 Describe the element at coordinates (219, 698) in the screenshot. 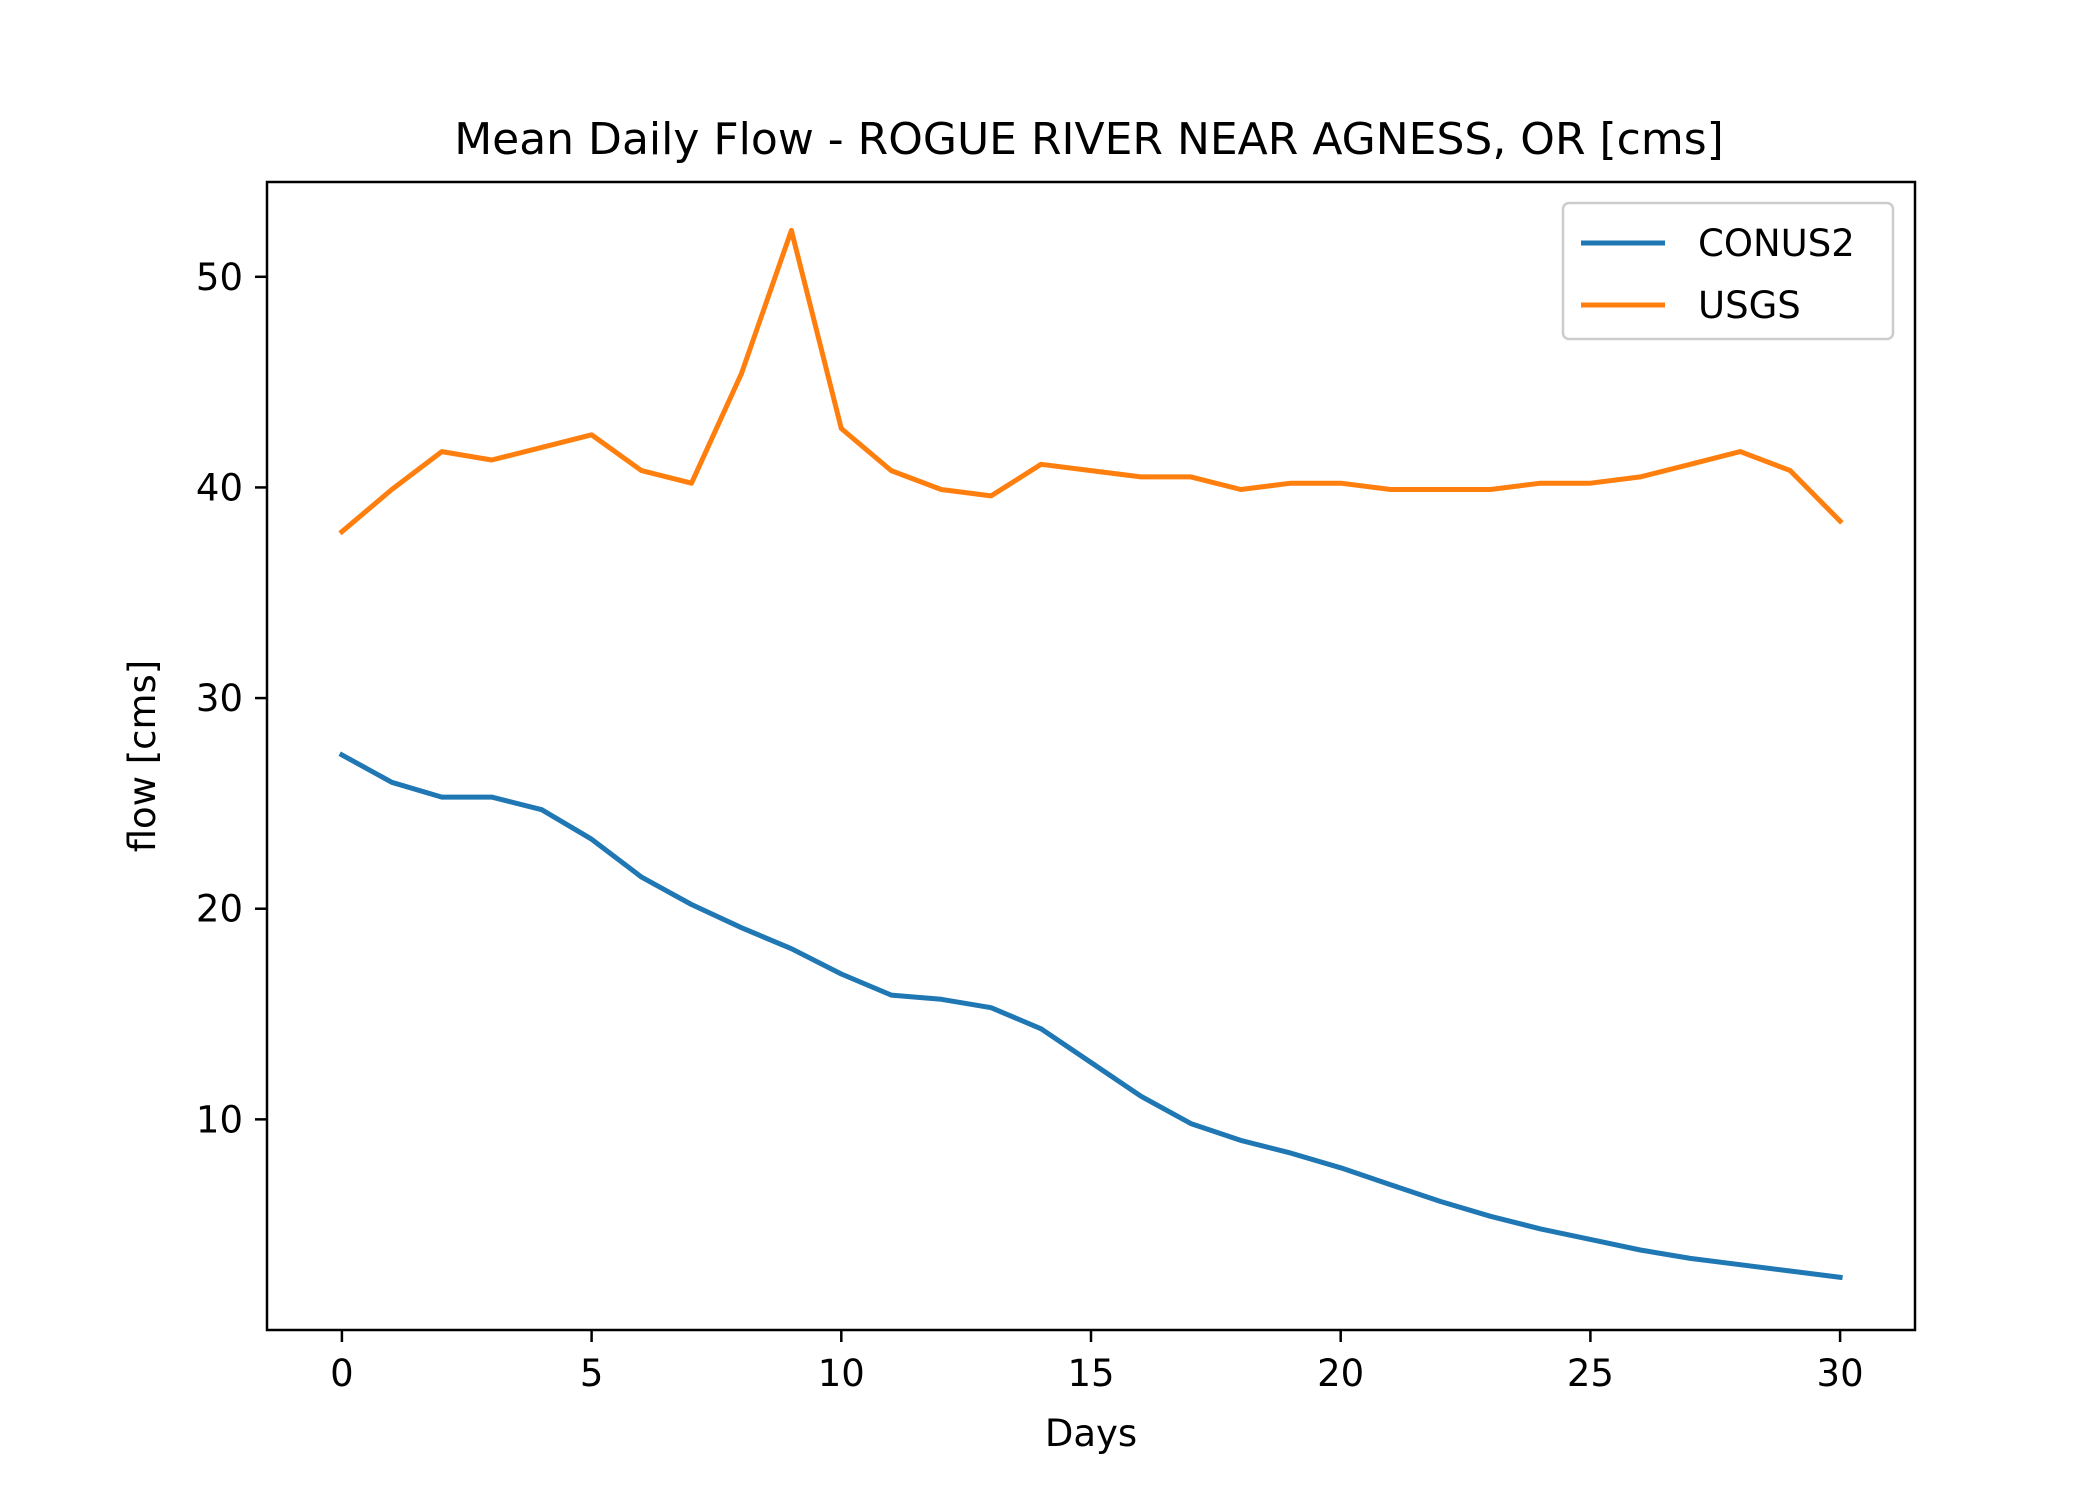

I see `y-tick-label: 30` at that location.